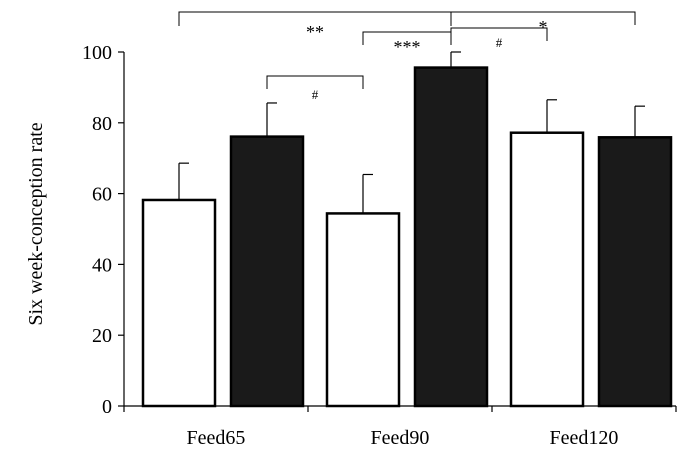  I want to click on y-tick-label: 80, so click(102, 124).